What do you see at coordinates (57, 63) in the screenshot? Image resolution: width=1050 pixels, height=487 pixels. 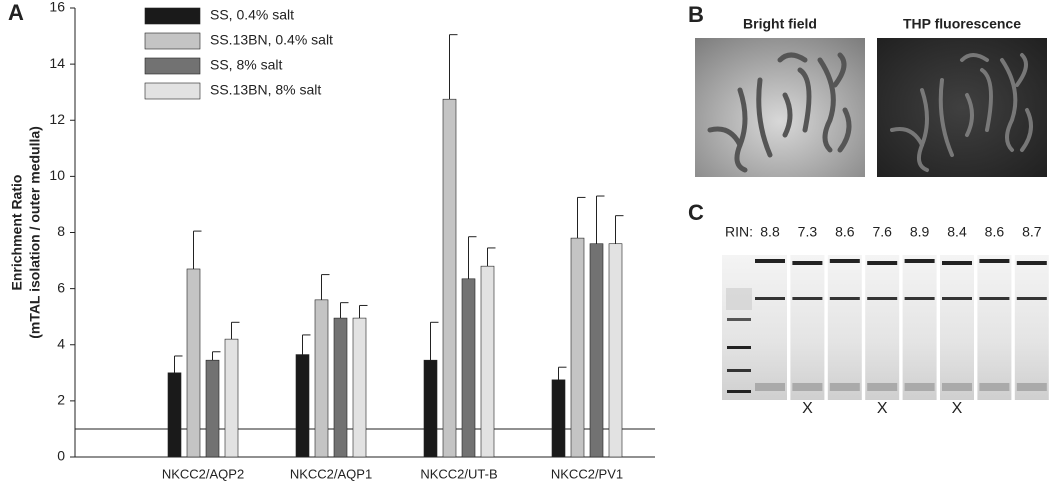 I see `y-tick-label: 14` at bounding box center [57, 63].